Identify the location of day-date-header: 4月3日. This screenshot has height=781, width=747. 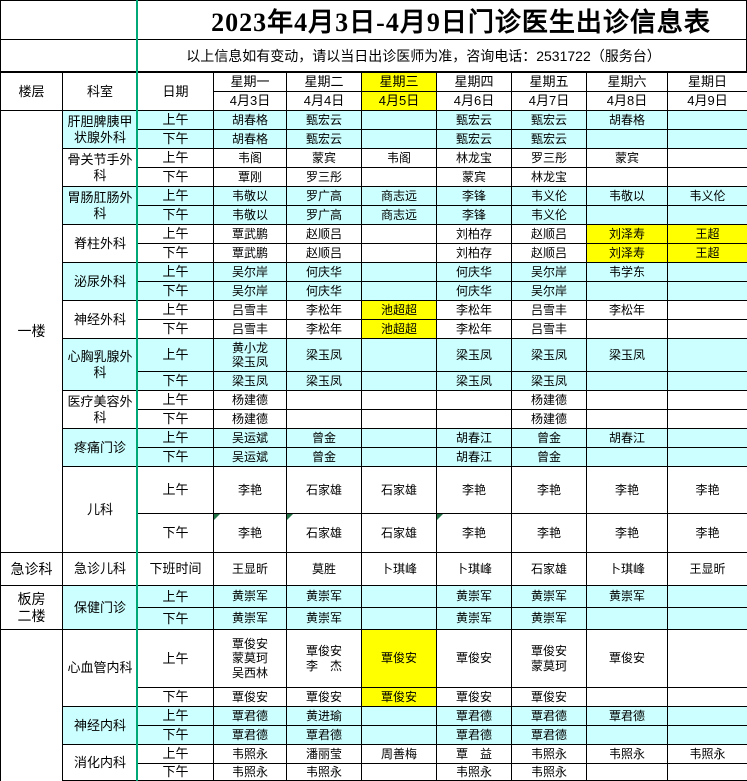
(250, 101).